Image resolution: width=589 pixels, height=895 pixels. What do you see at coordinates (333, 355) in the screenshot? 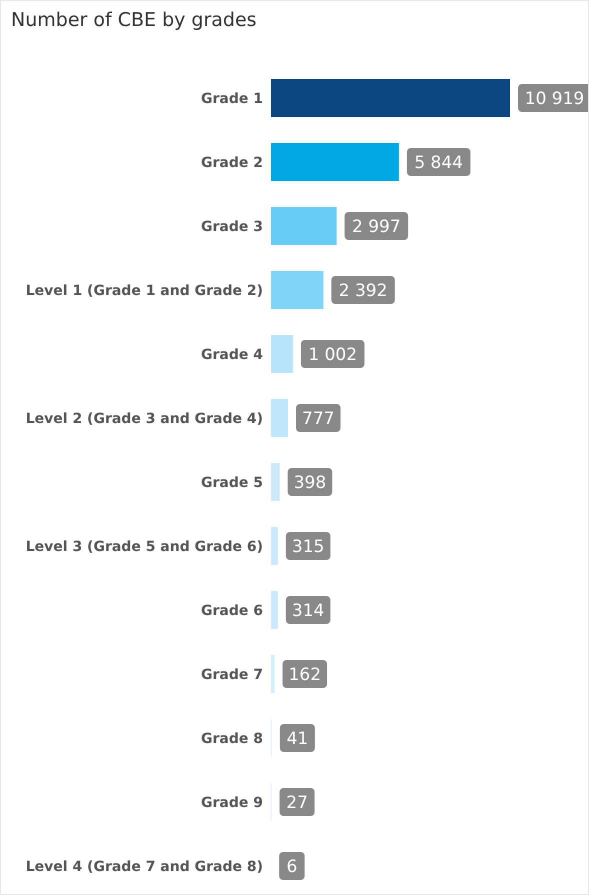
I see `data-label: 1 002` at bounding box center [333, 355].